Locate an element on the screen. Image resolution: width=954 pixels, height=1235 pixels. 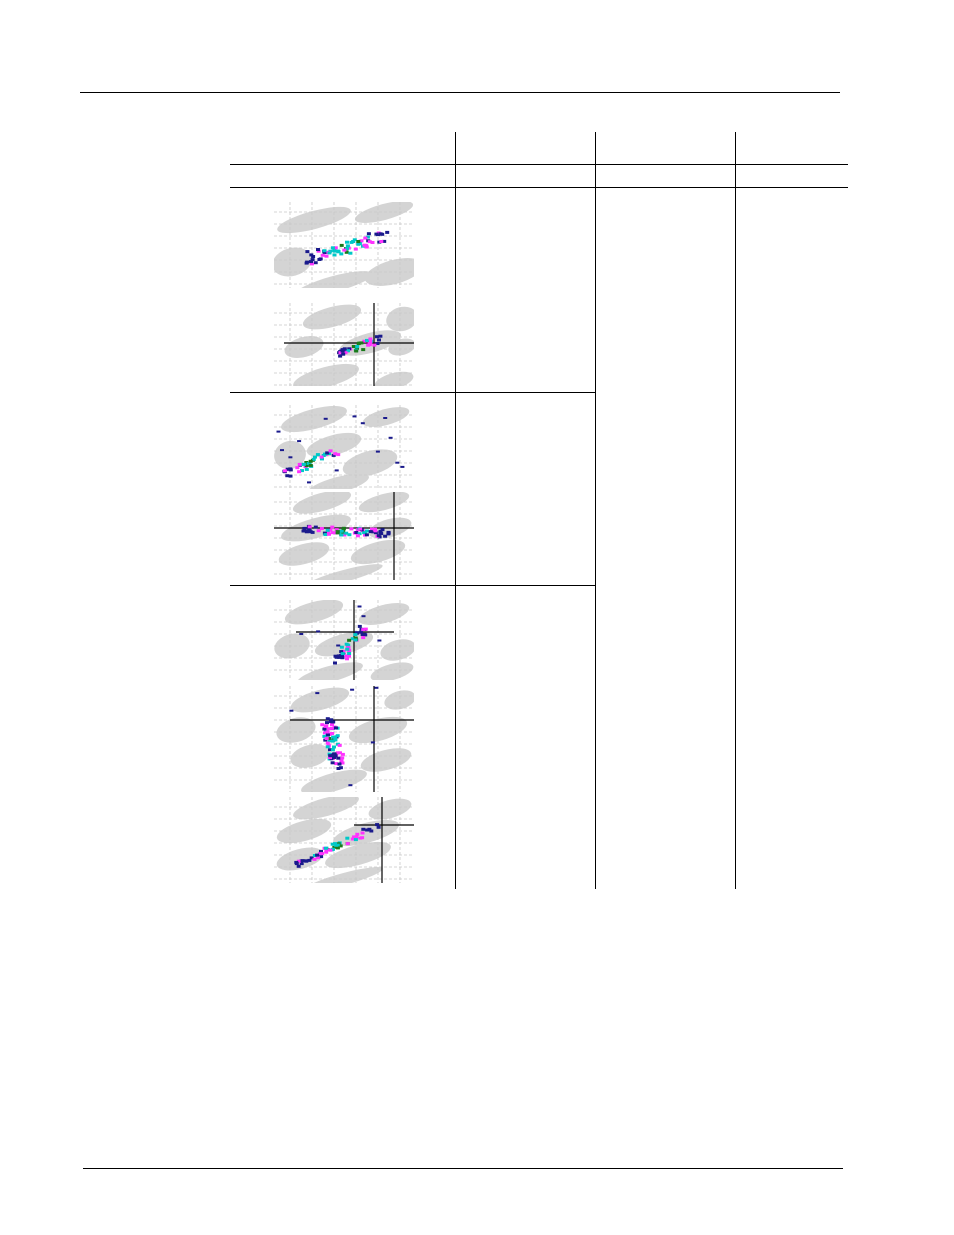
scatter-plot-3b is located at coordinates (344, 739).